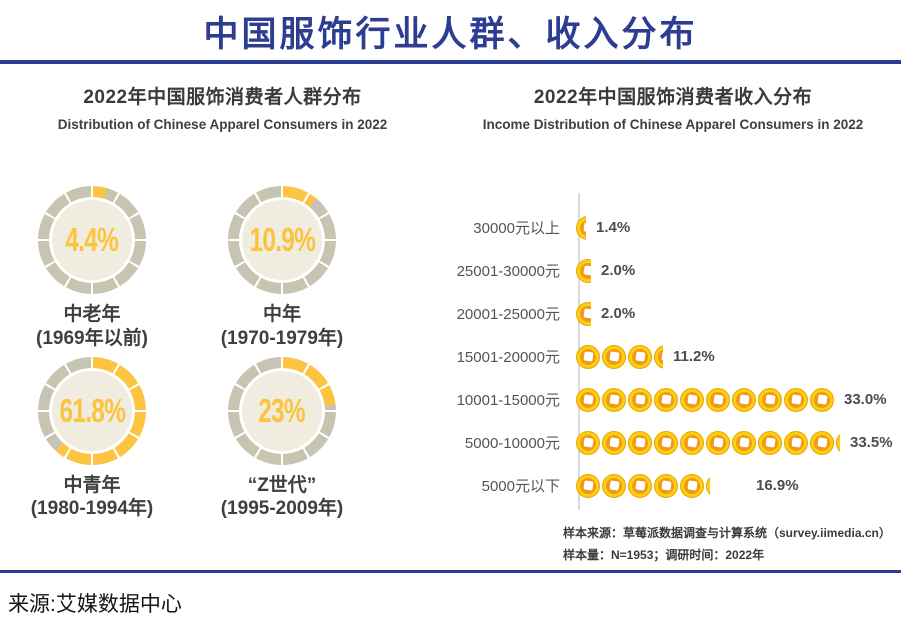 The image size is (901, 630). I want to click on donut-gauge: 4.4%, so click(92, 240).